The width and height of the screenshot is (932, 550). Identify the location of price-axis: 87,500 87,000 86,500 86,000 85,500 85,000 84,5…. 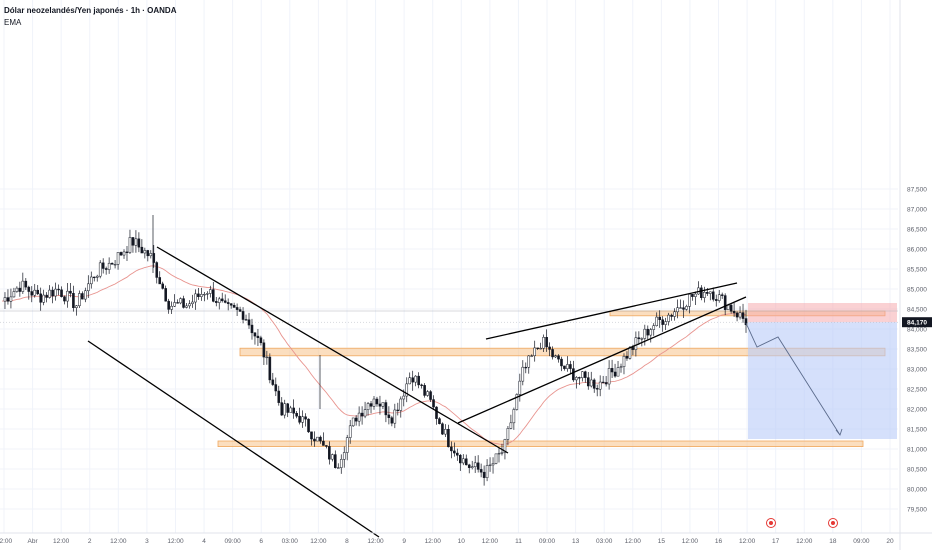
(913, 275).